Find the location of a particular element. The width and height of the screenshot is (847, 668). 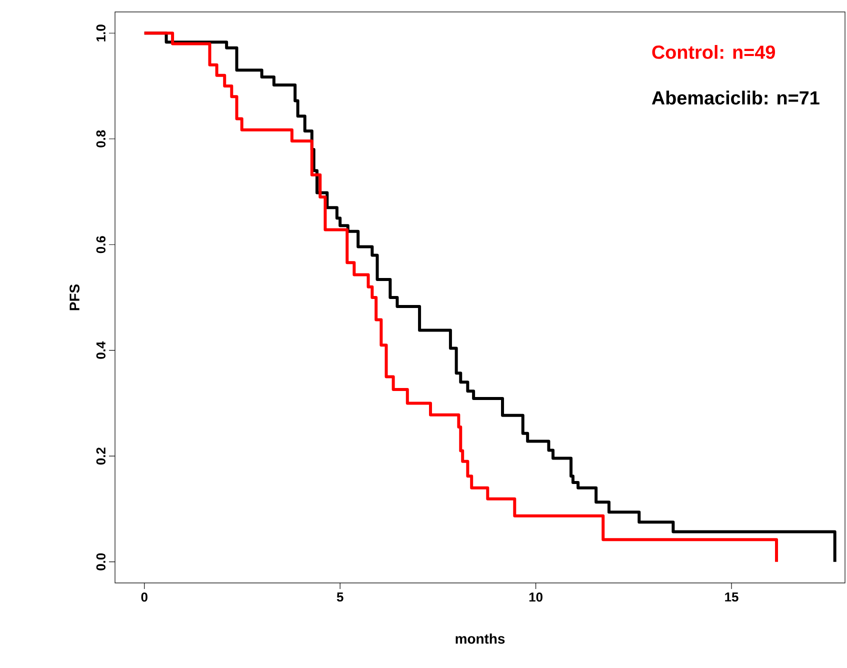

y-axis-title: PFS is located at coordinates (75, 297).